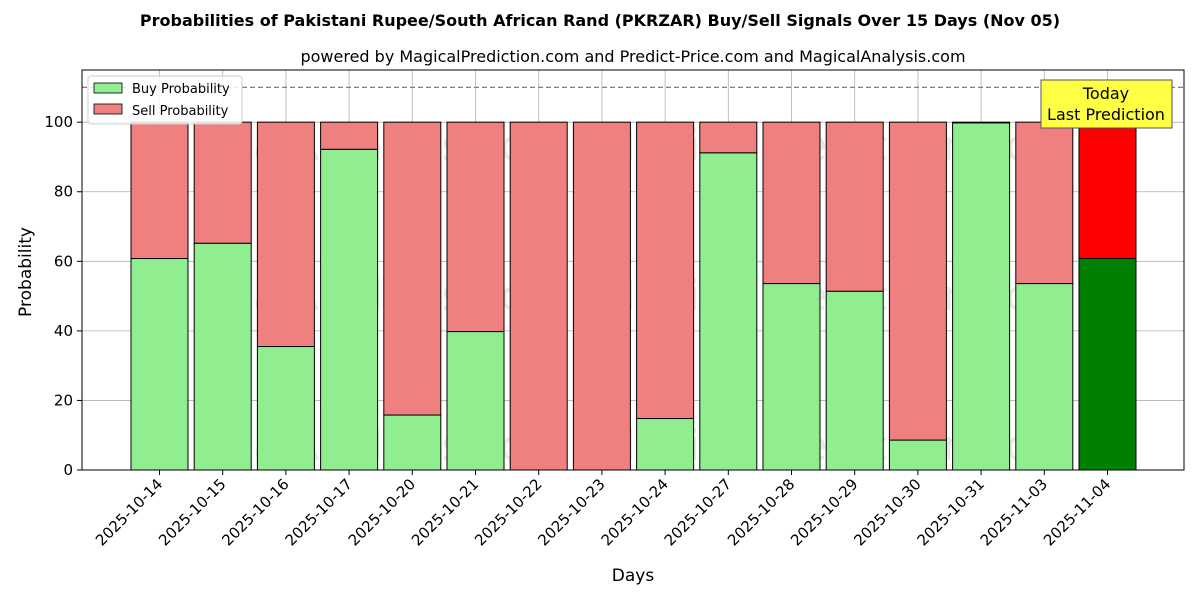  Describe the element at coordinates (108, 109) in the screenshot. I see `legend-sell-swatch` at that location.